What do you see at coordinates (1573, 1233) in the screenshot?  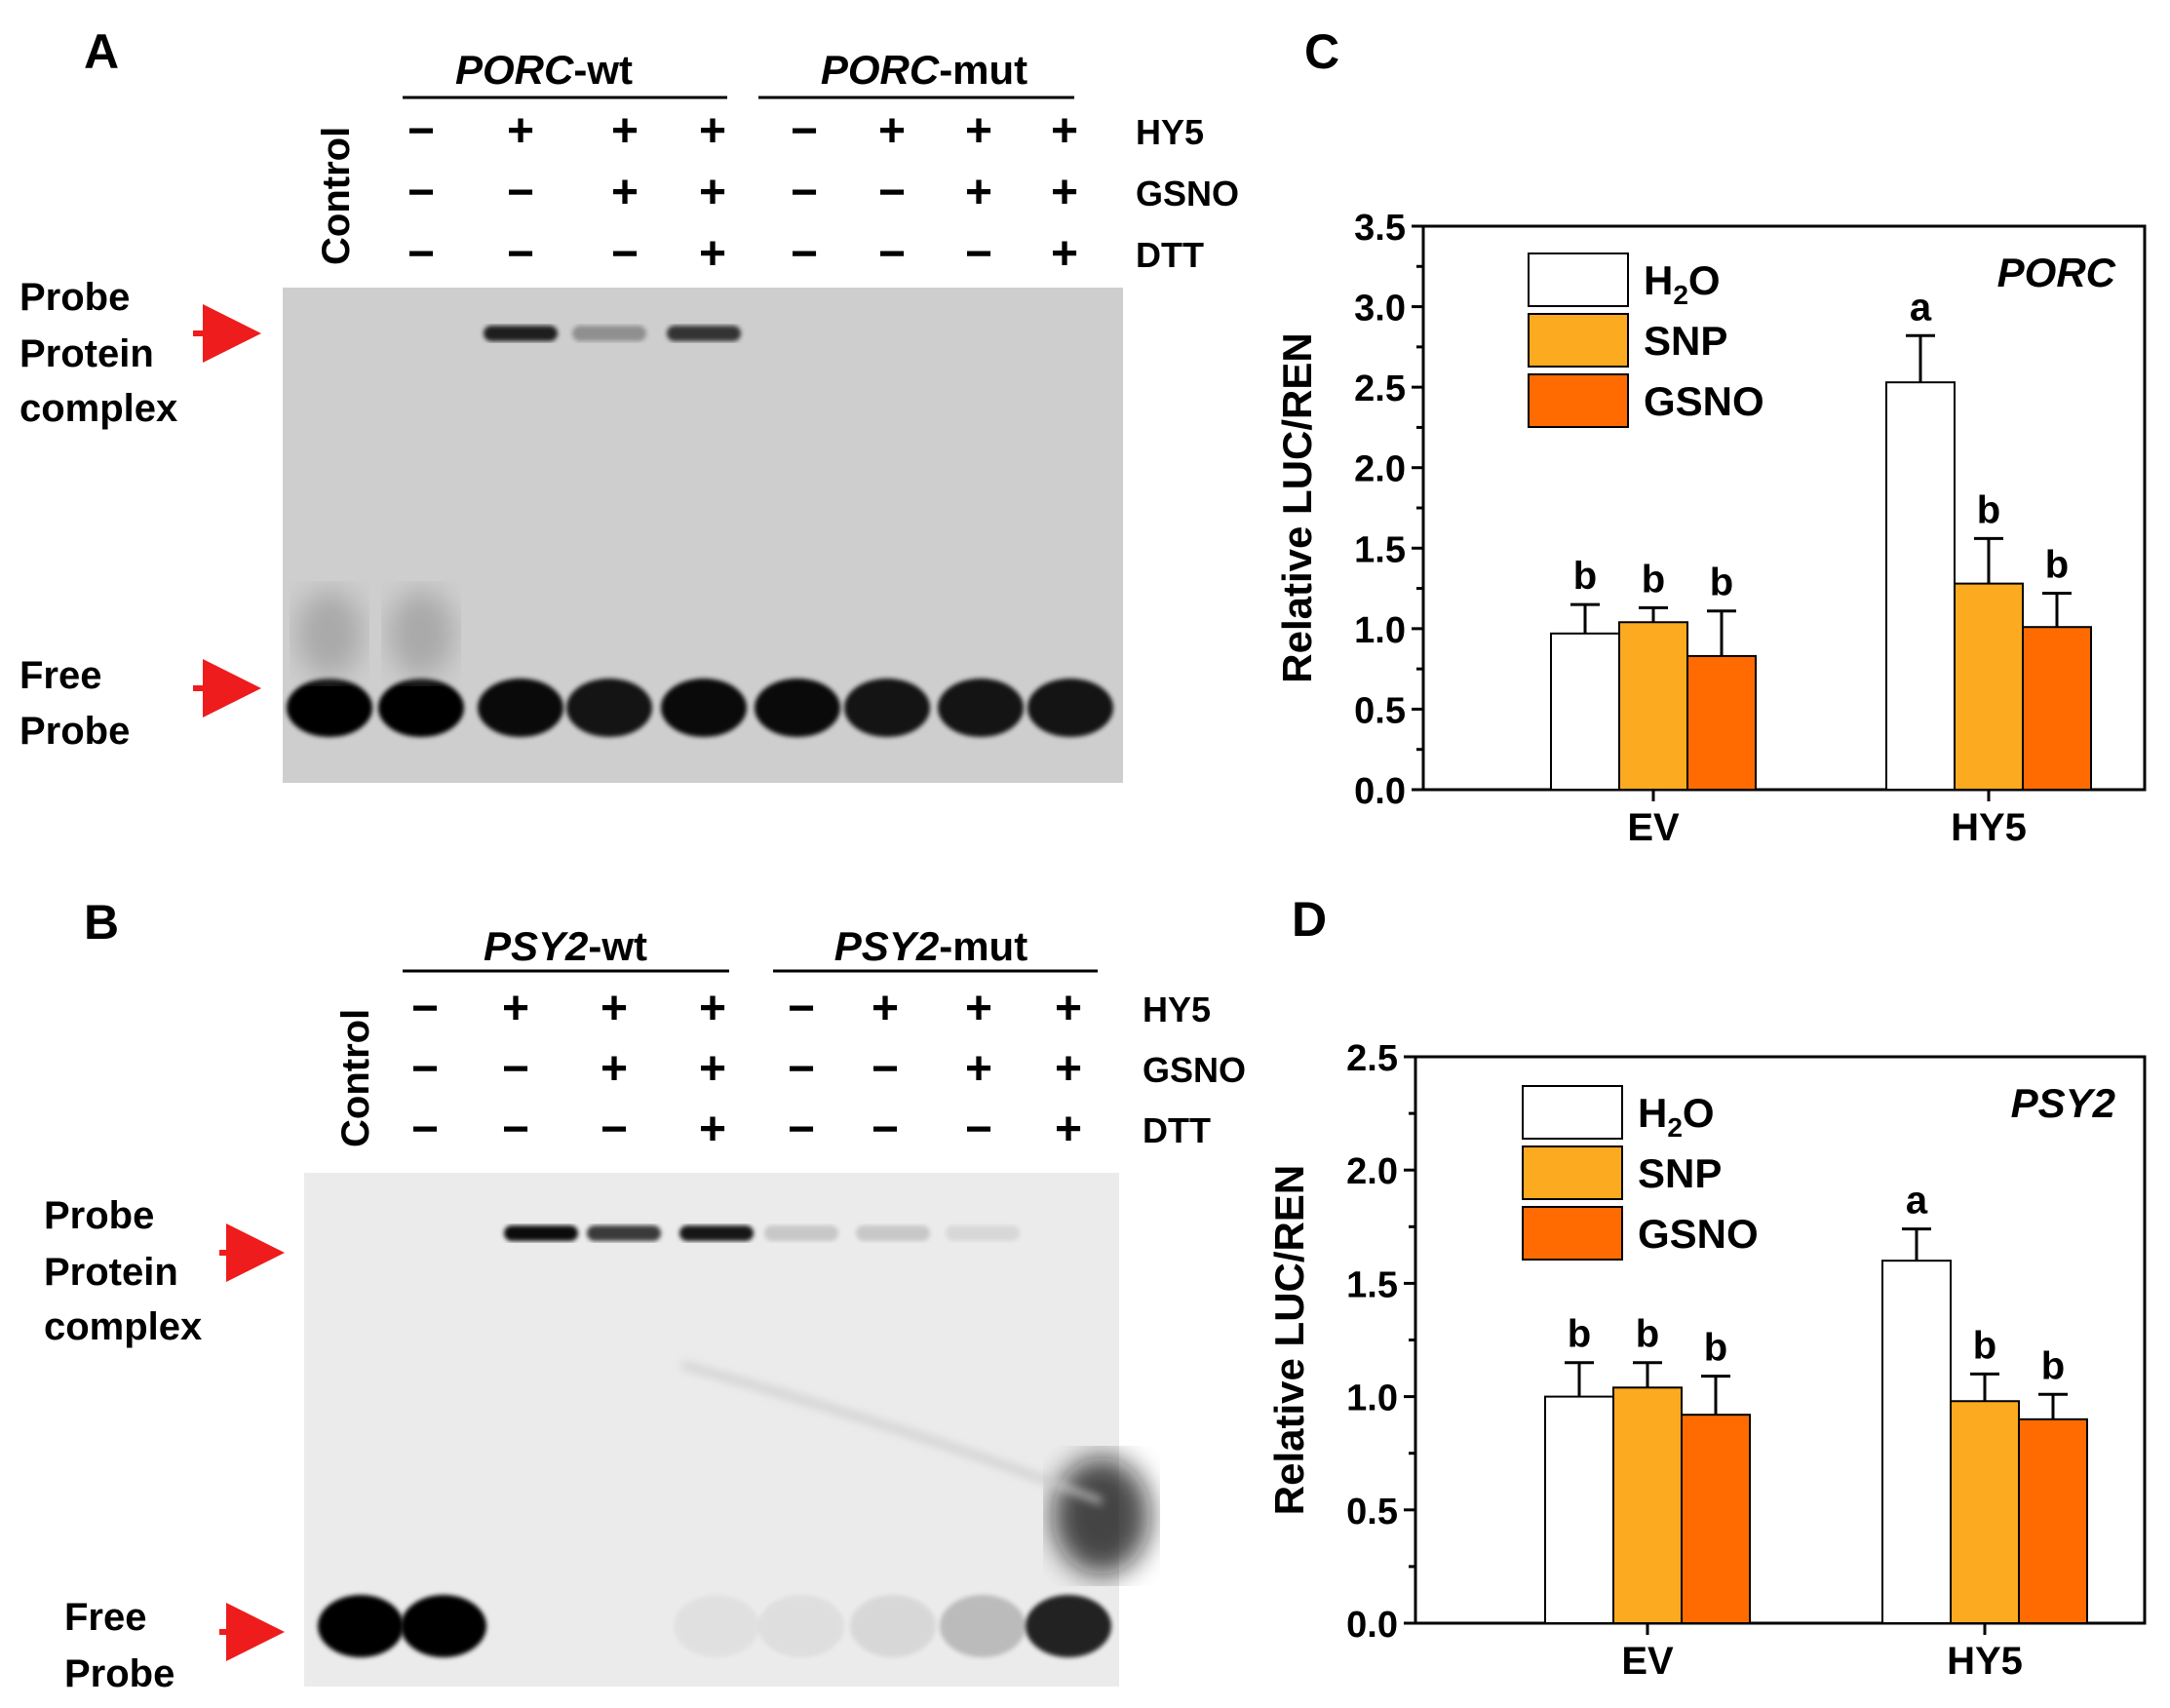 I see `legend-swatch-gsno` at bounding box center [1573, 1233].